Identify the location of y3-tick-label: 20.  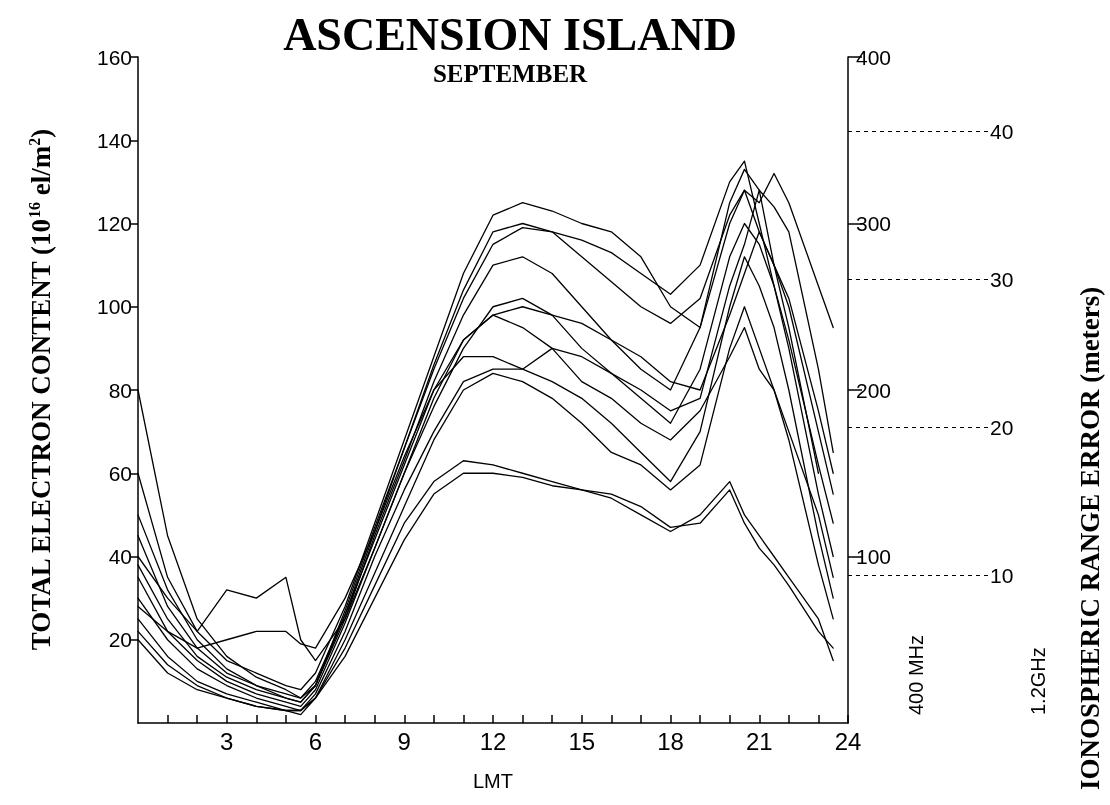
(1002, 427).